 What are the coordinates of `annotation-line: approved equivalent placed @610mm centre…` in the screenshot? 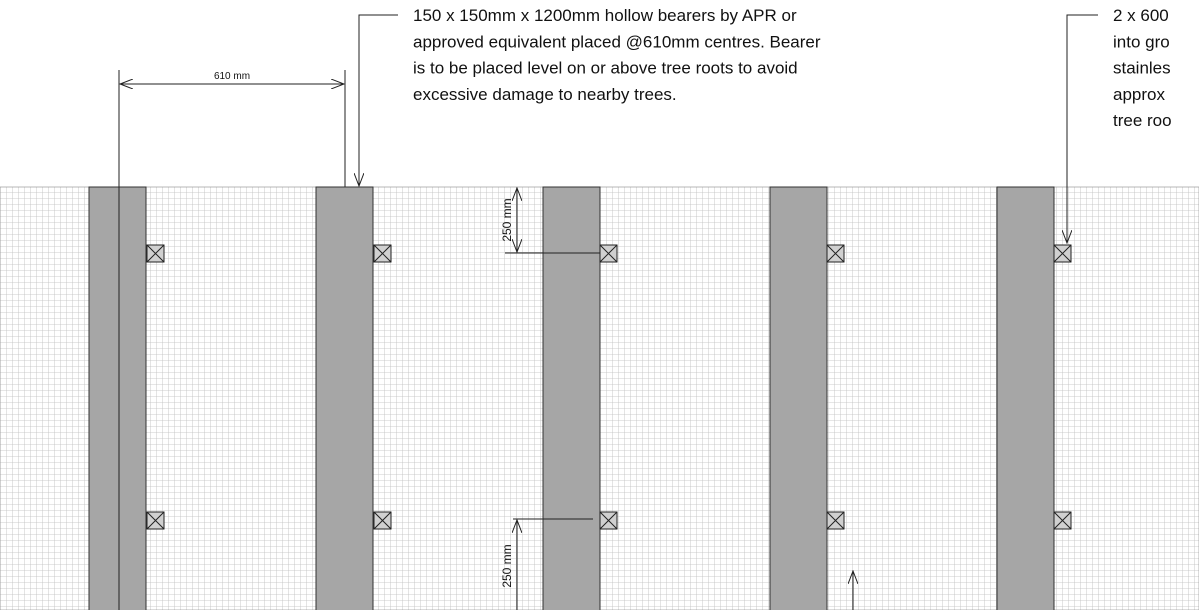 It's located at (617, 41).